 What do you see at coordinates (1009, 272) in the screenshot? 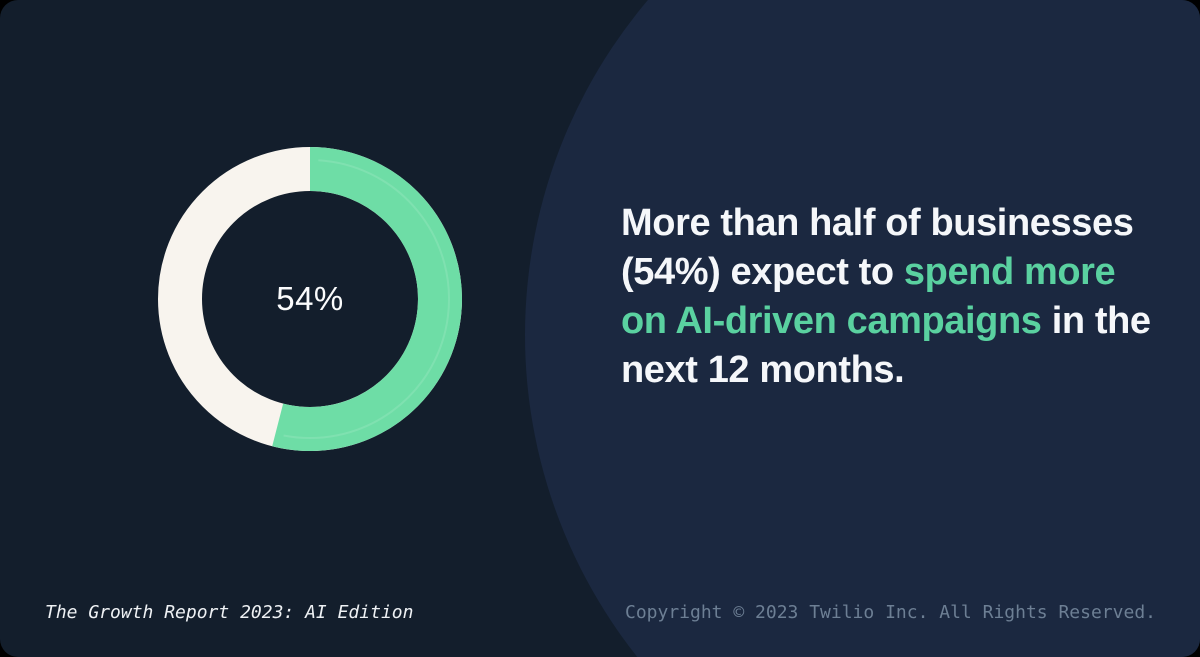
I see `headline-highlight-text: spend more` at bounding box center [1009, 272].